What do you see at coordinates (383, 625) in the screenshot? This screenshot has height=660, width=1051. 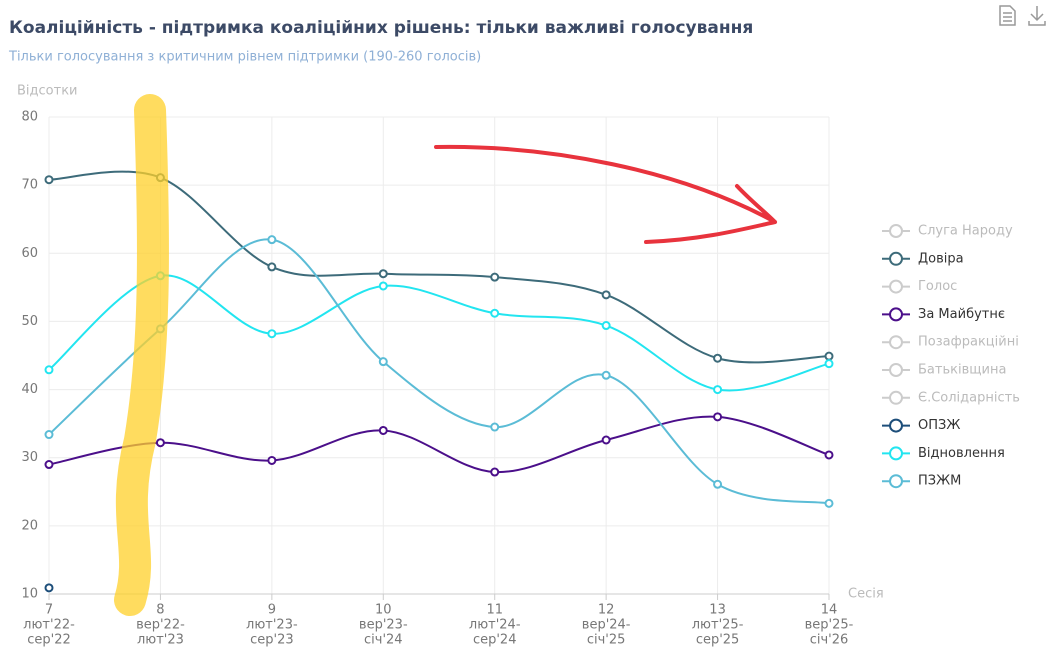 I see `x-tick-period: вер'23-` at bounding box center [383, 625].